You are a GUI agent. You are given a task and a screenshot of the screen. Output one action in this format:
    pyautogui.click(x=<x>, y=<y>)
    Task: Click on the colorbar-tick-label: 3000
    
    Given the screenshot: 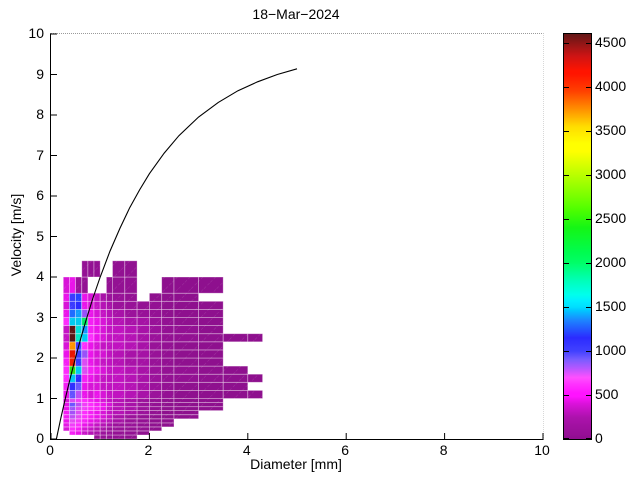 What is the action you would take?
    pyautogui.click(x=611, y=173)
    